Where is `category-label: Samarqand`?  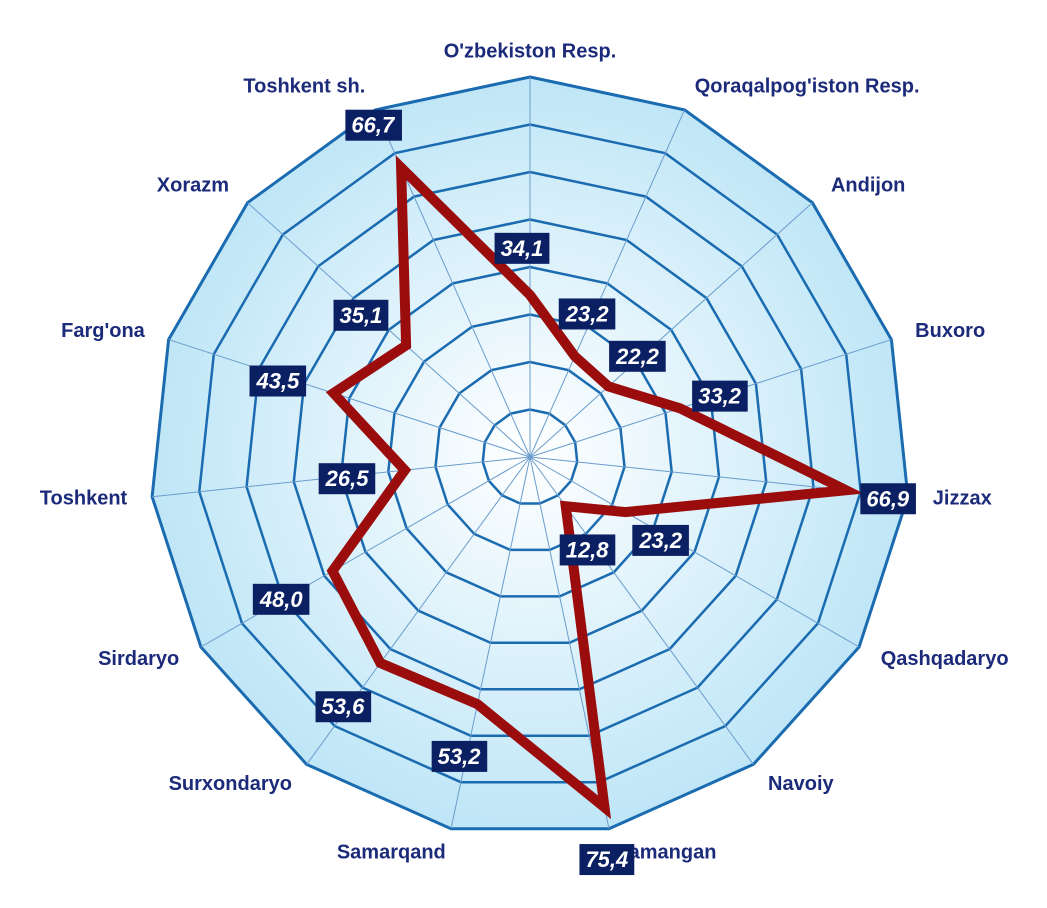 category-label: Samarqand is located at coordinates (391, 852).